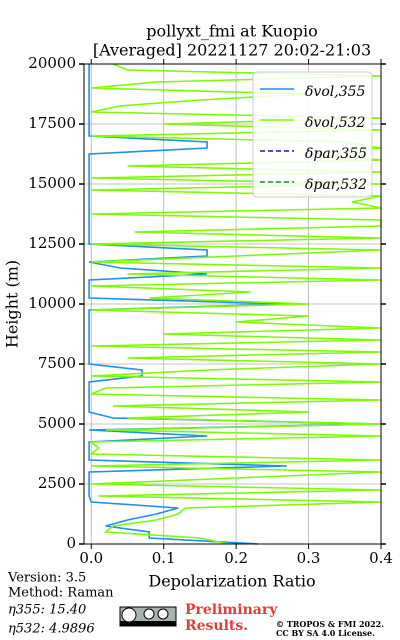  Describe the element at coordinates (335, 92) in the screenshot. I see `legend-label: δvol,355` at that location.